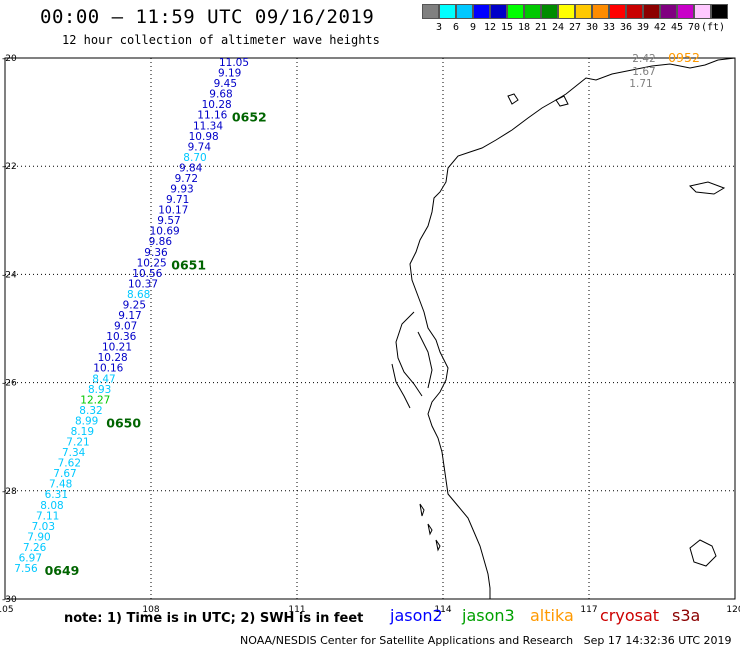 This screenshot has height=650, width=740. I want to click on pass-time-label: 0652, so click(249, 117).